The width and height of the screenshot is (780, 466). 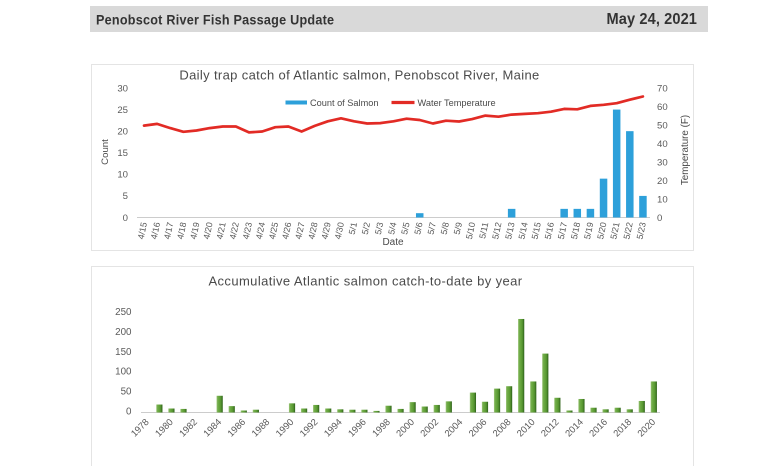 I want to click on svg-text: Date, so click(x=393, y=242).